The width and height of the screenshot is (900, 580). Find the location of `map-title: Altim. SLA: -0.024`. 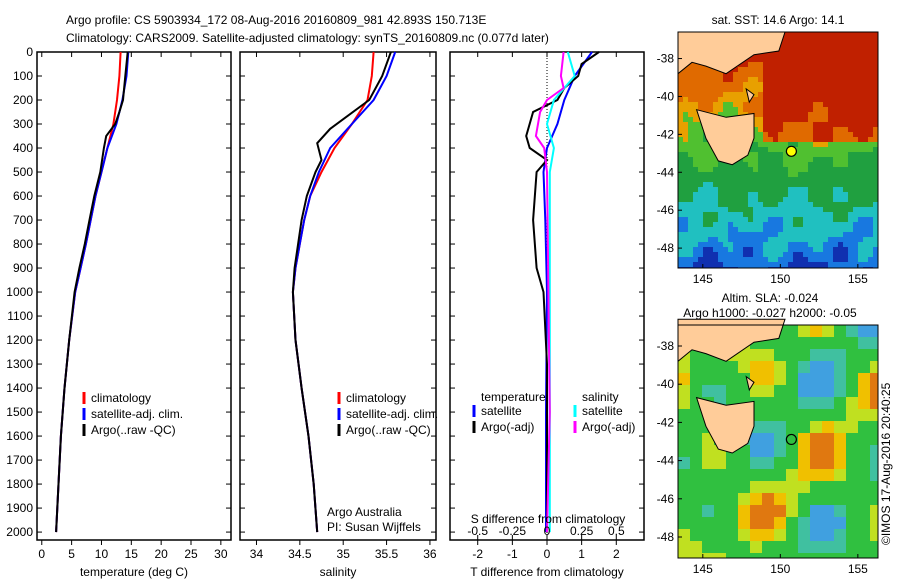

map-title: Altim. SLA: -0.024 is located at coordinates (770, 298).